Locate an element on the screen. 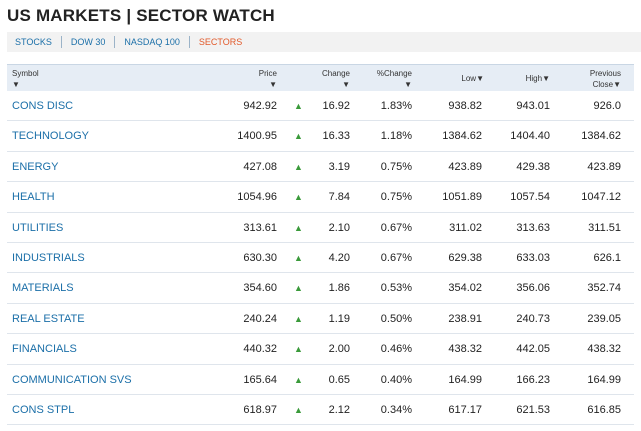 The height and width of the screenshot is (431, 641). previous-close-cell: 1047.12 is located at coordinates (601, 197).